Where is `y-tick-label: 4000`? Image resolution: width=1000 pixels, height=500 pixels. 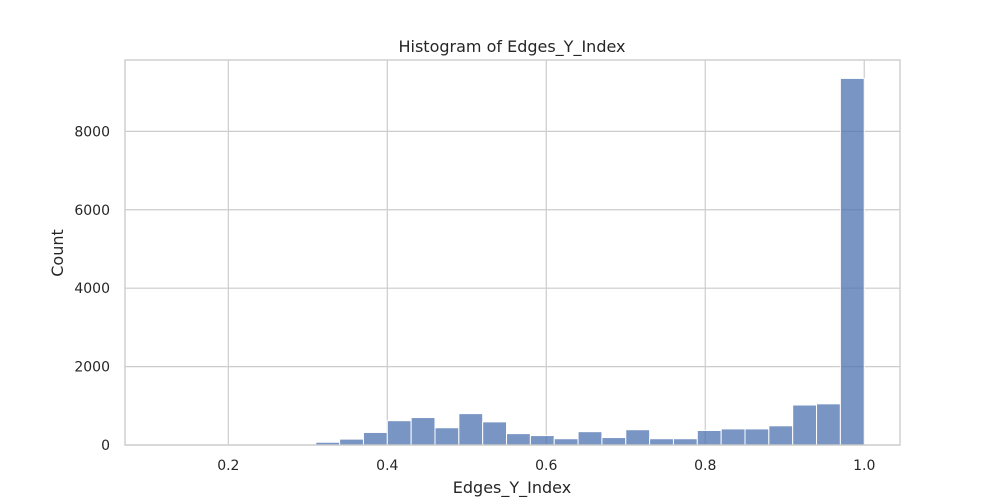
y-tick-label: 4000 is located at coordinates (92, 289).